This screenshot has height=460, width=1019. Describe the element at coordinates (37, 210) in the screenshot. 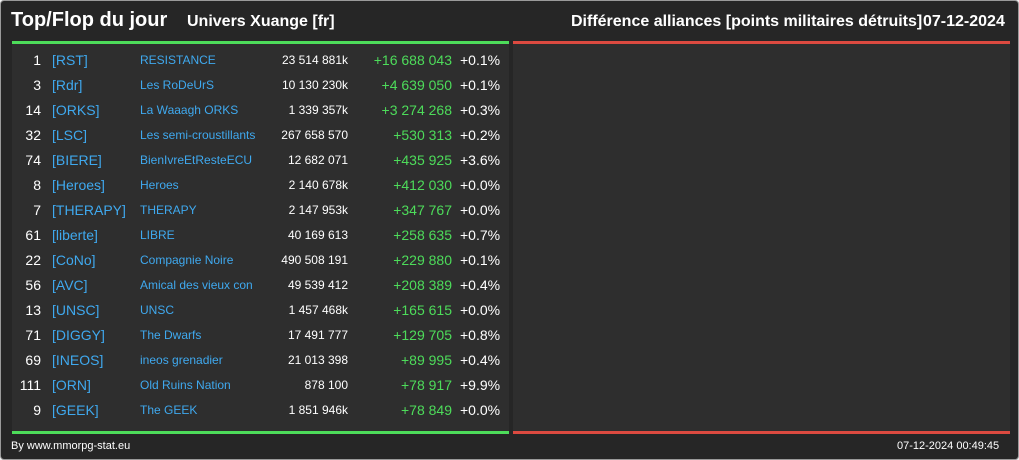

I see `alliance-rank: 7` at that location.